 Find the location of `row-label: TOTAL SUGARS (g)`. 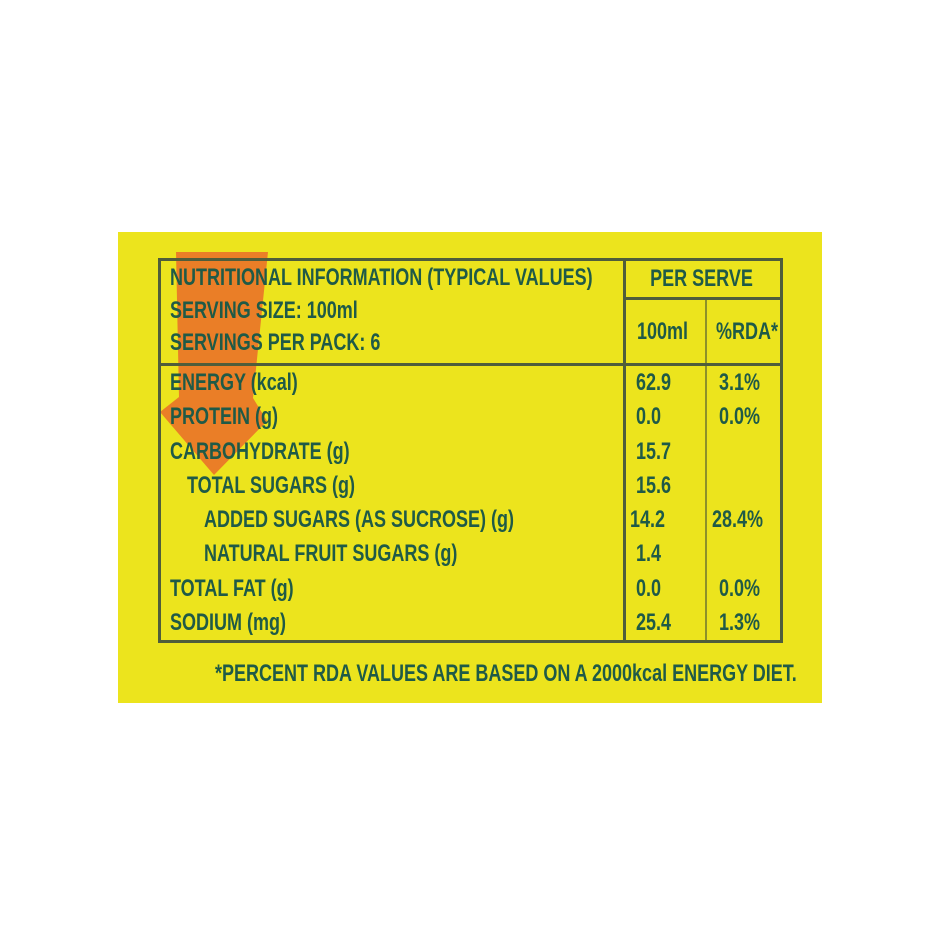

row-label: TOTAL SUGARS (g) is located at coordinates (271, 485).